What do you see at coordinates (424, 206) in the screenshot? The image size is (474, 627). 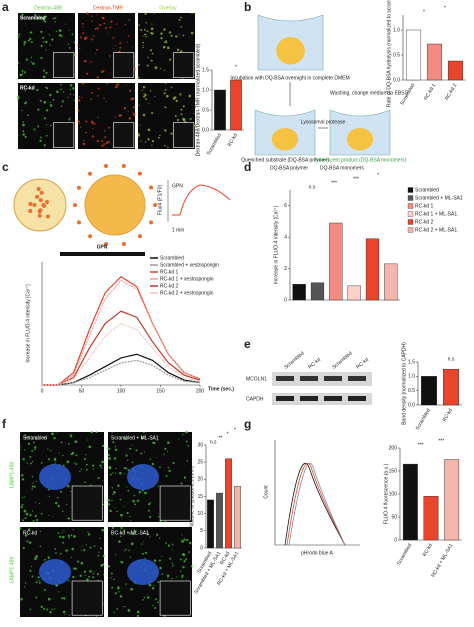 I see `legend-label: RC-kd 1` at bounding box center [424, 206].